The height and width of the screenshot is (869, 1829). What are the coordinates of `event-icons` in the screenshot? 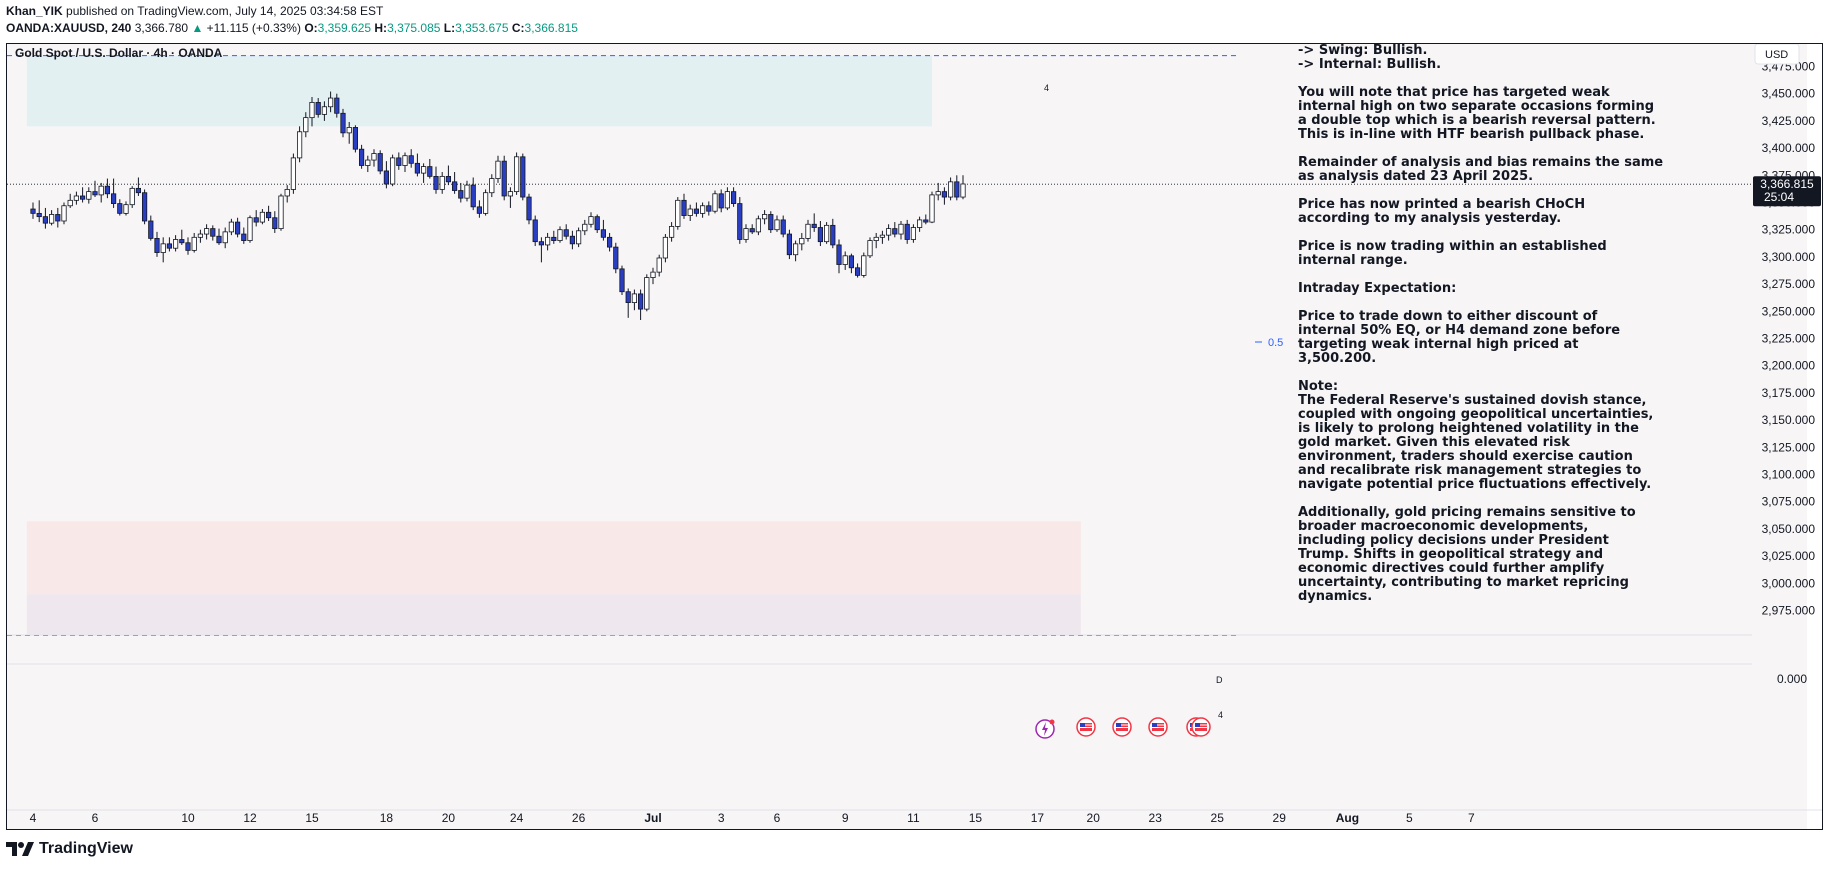 It's located at (1123, 728).